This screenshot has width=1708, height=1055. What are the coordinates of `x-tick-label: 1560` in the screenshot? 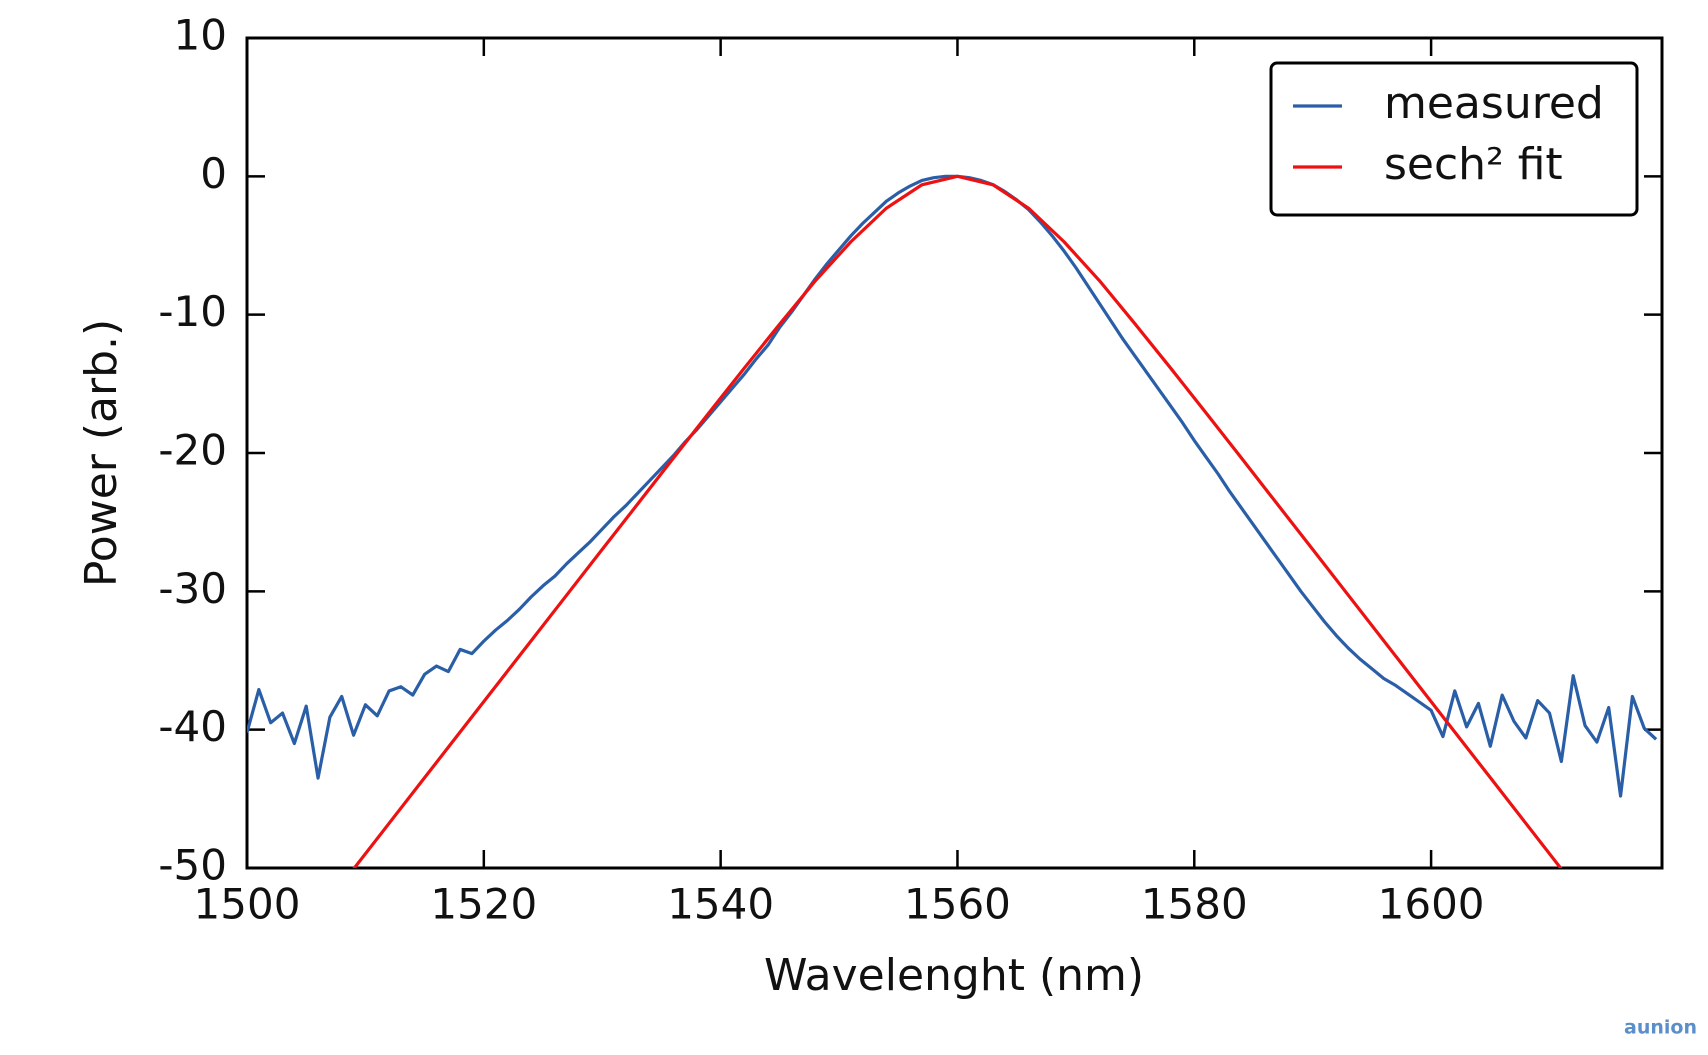 It's located at (957, 904).